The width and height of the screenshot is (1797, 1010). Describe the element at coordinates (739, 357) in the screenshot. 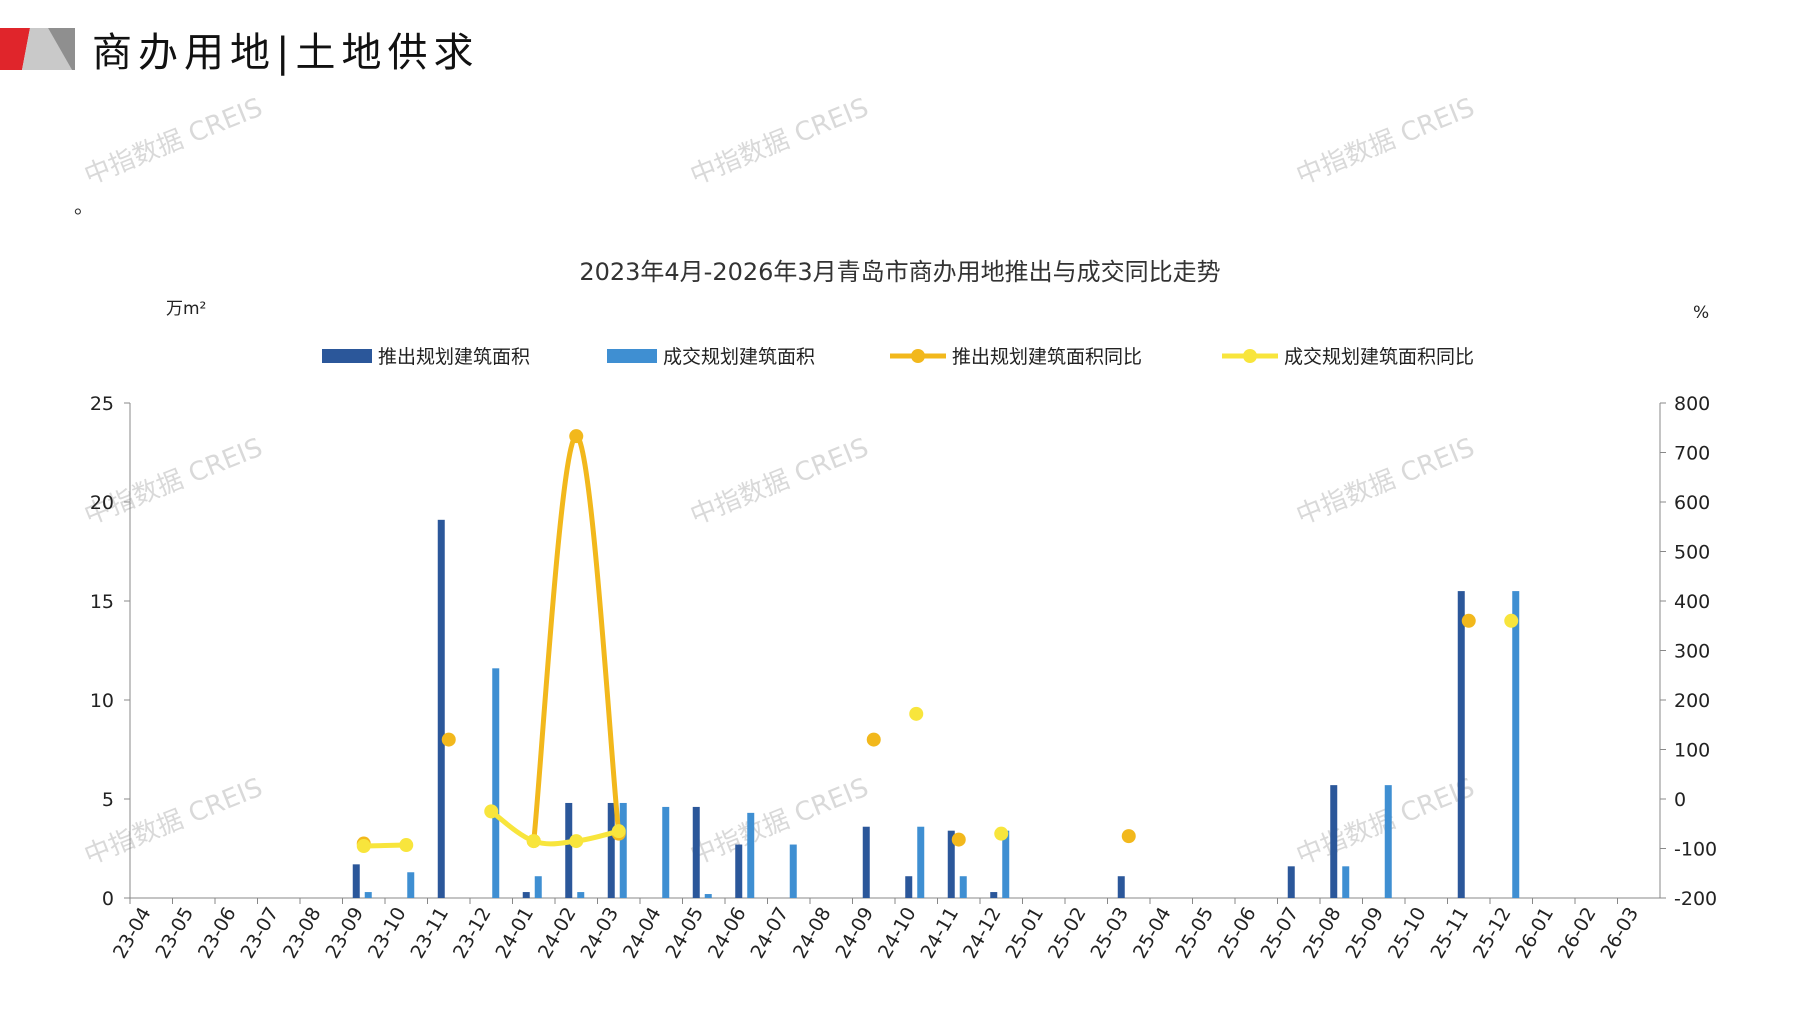

I see `legend-label: 成交规划建筑面积` at that location.